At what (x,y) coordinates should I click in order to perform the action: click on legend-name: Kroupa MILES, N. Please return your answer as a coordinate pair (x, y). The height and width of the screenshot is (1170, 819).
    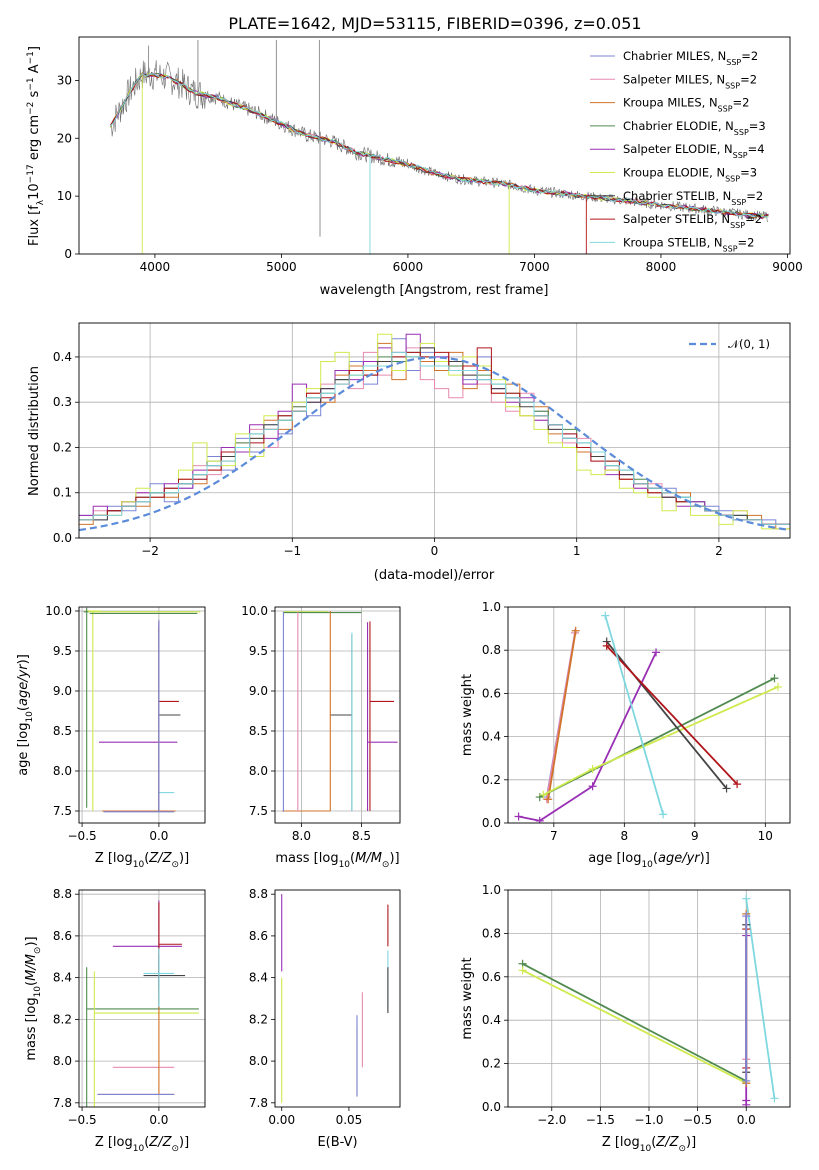
    Looking at the image, I should click on (670, 103).